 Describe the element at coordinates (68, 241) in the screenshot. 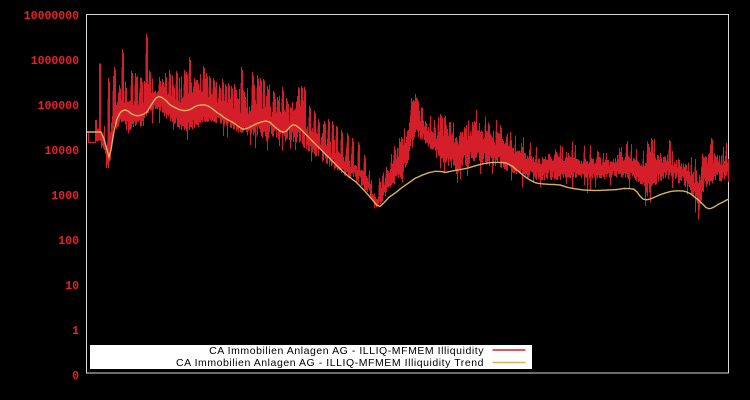

I see `svg-text: 100` at that location.